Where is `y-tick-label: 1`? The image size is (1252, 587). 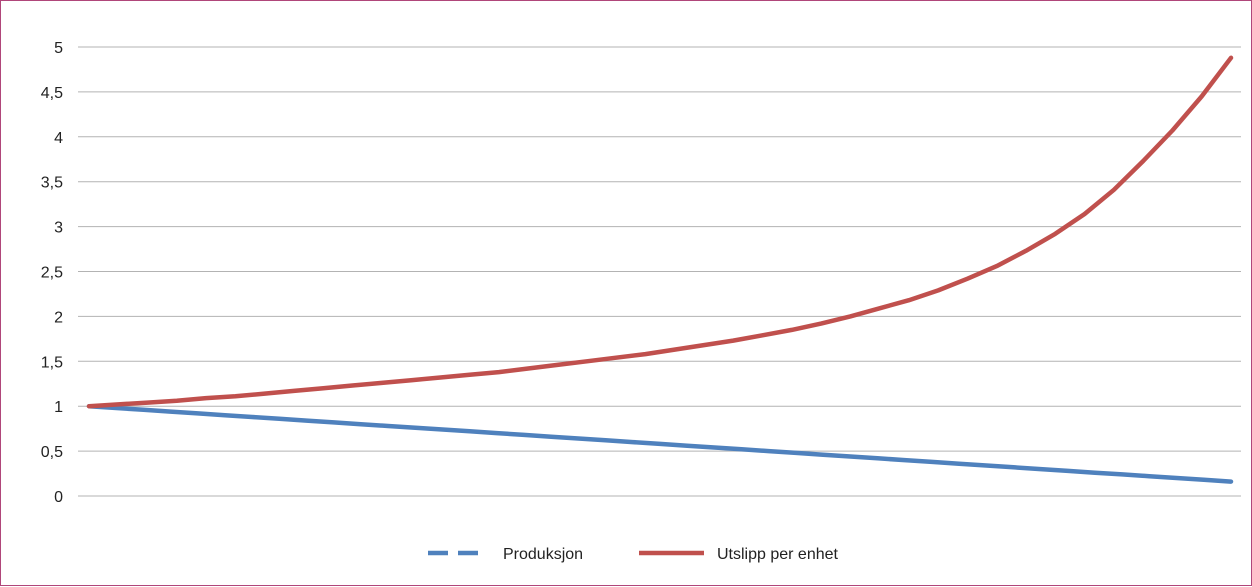
y-tick-label: 1 is located at coordinates (58, 407).